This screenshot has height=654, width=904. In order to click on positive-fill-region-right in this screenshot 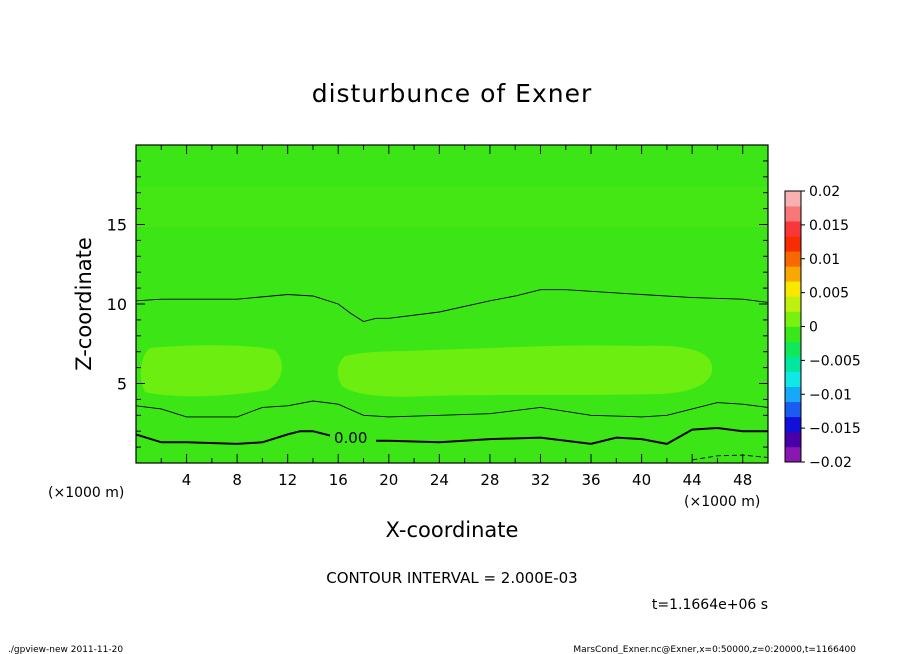, I will do `click(525, 371)`.